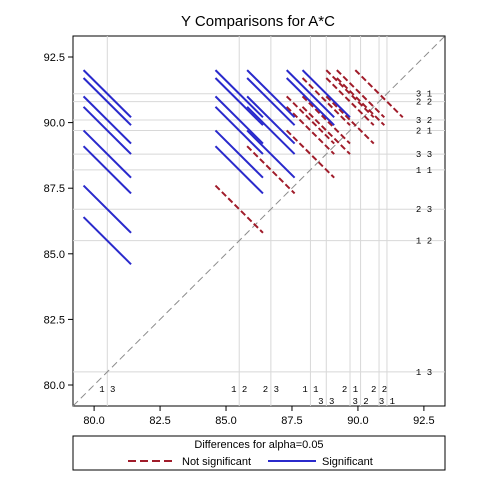 This screenshot has width=480, height=480. Describe the element at coordinates (58, 222) in the screenshot. I see `y-axis: 80.0 82.5 85.0 87.5 90.0 92.5` at that location.